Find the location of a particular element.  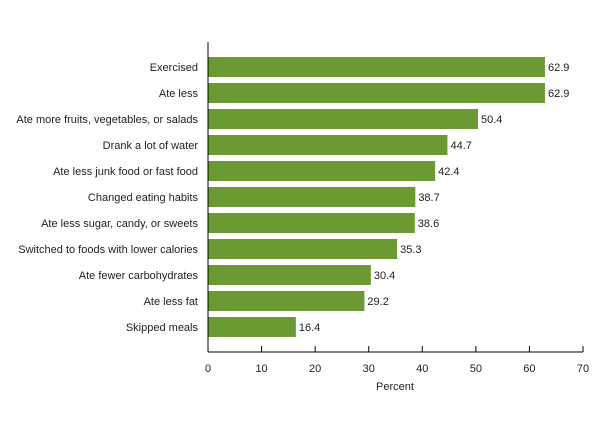

value-label: 30.4 is located at coordinates (384, 276).